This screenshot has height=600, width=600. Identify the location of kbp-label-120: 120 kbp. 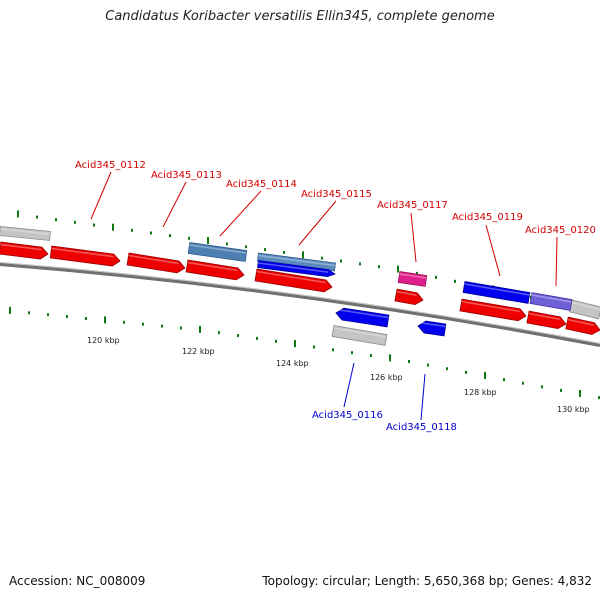
(103, 340).